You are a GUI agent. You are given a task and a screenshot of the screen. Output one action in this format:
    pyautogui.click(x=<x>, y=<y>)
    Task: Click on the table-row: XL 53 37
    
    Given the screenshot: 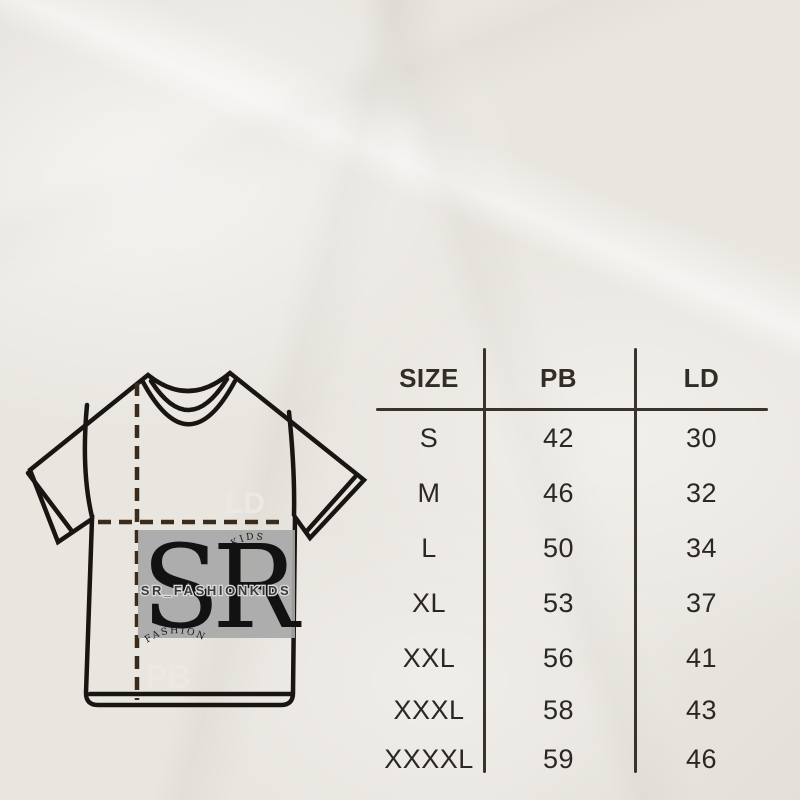 What is the action you would take?
    pyautogui.click(x=572, y=603)
    